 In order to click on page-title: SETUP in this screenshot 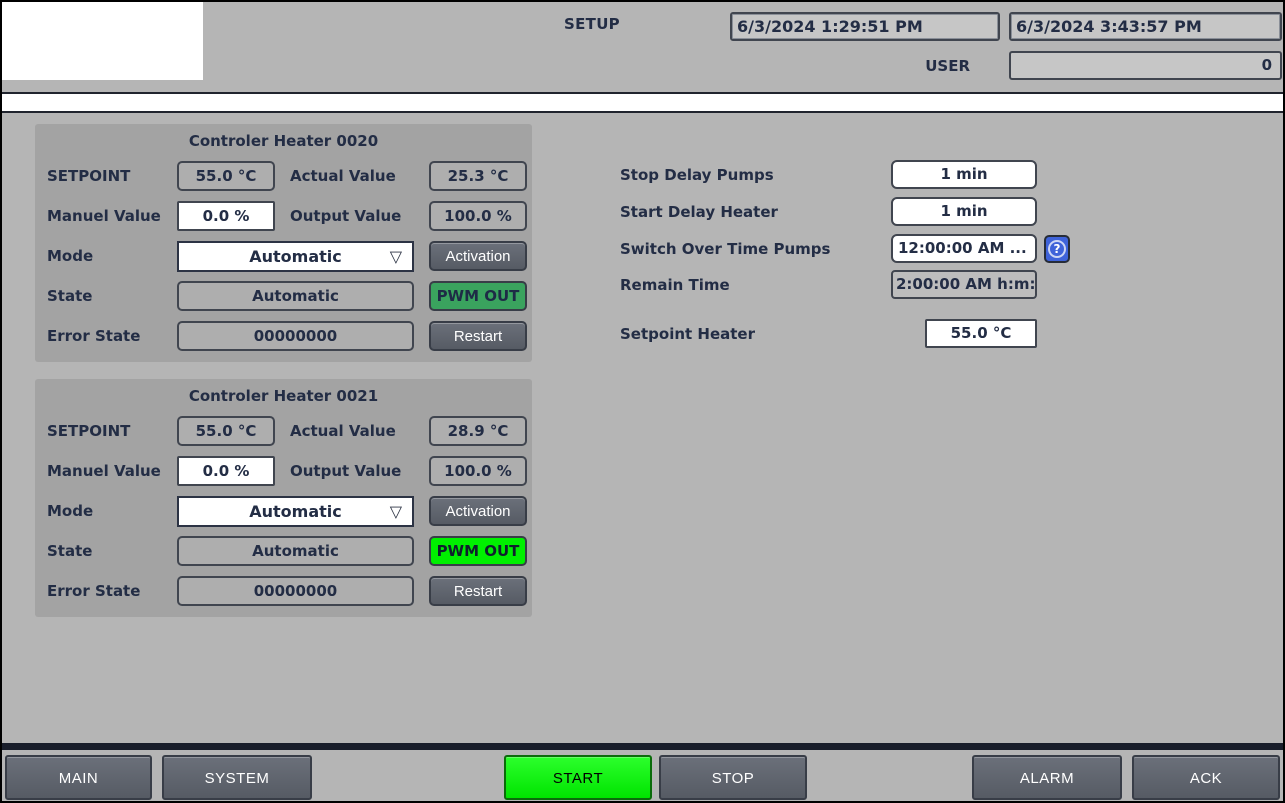, I will do `click(592, 24)`.